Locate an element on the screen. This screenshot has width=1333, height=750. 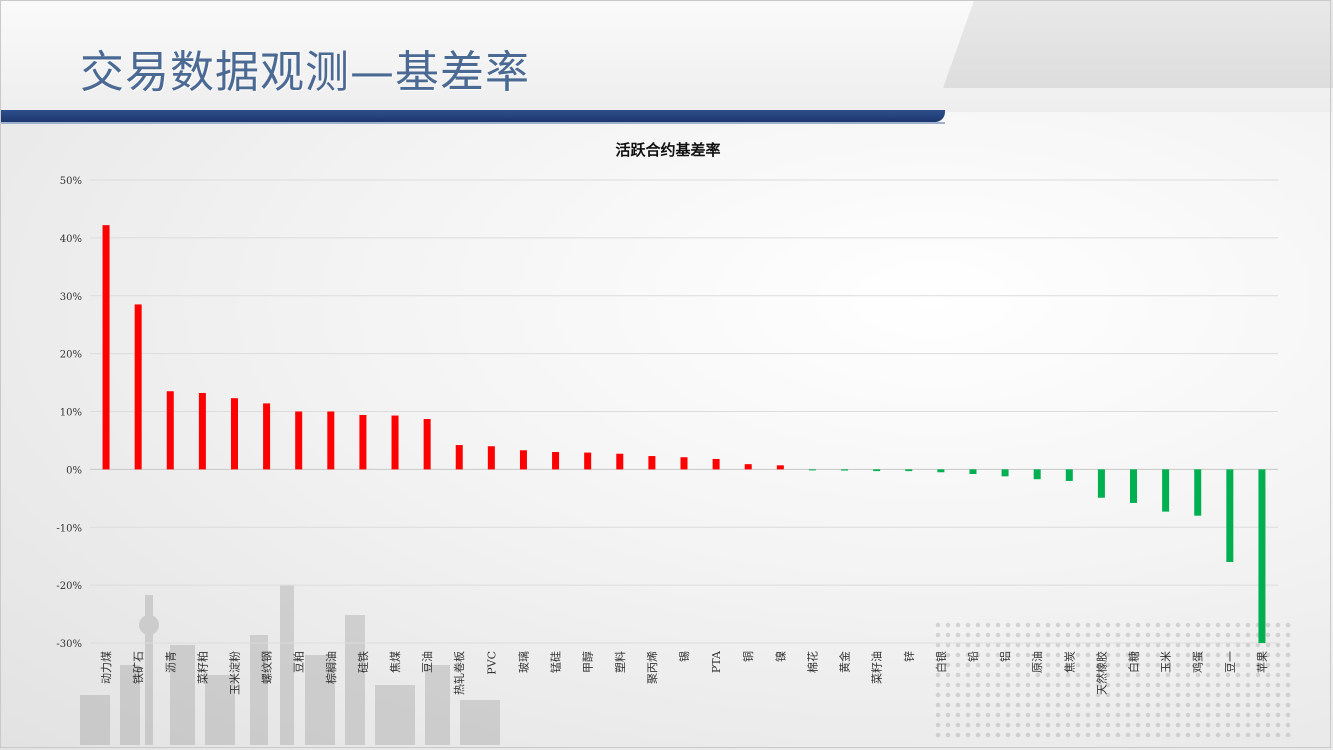
x-tick-label: 天然橡胶 is located at coordinates (1101, 673).